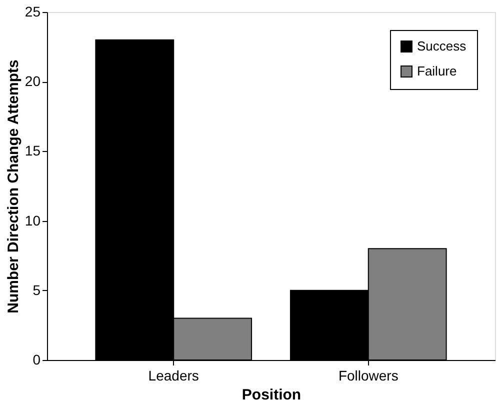 The height and width of the screenshot is (407, 500). Describe the element at coordinates (173, 376) in the screenshot. I see `x-tick-label: Leaders` at that location.